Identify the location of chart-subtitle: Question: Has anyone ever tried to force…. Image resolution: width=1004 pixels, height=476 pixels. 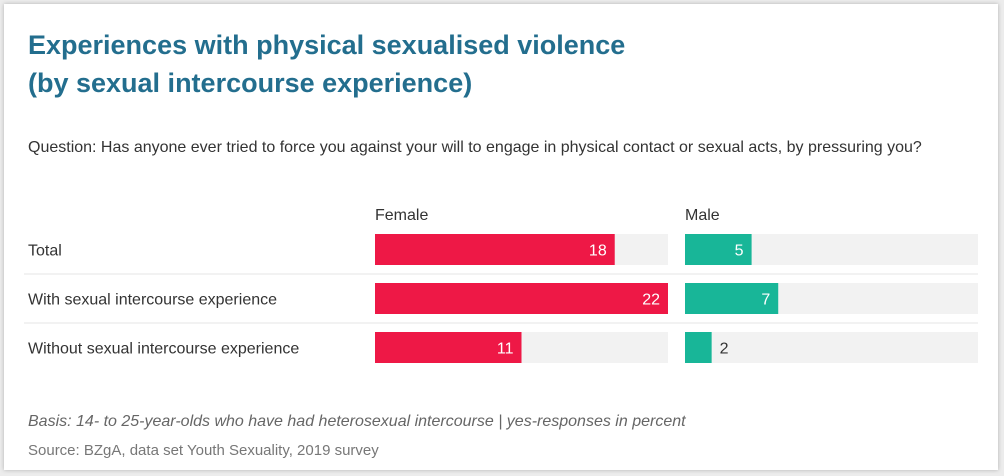
(475, 147).